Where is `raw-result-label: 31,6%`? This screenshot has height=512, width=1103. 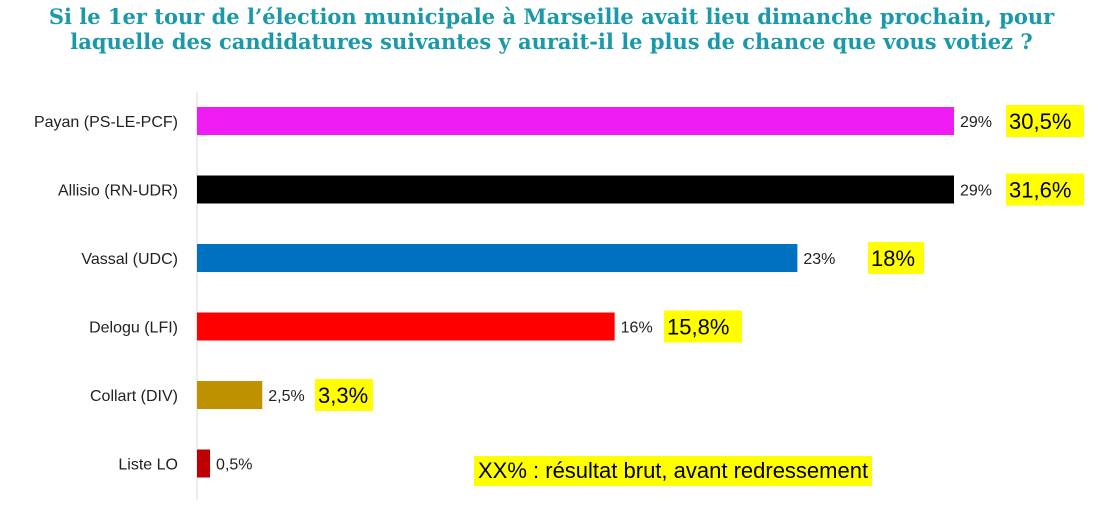 raw-result-label: 31,6% is located at coordinates (1040, 190).